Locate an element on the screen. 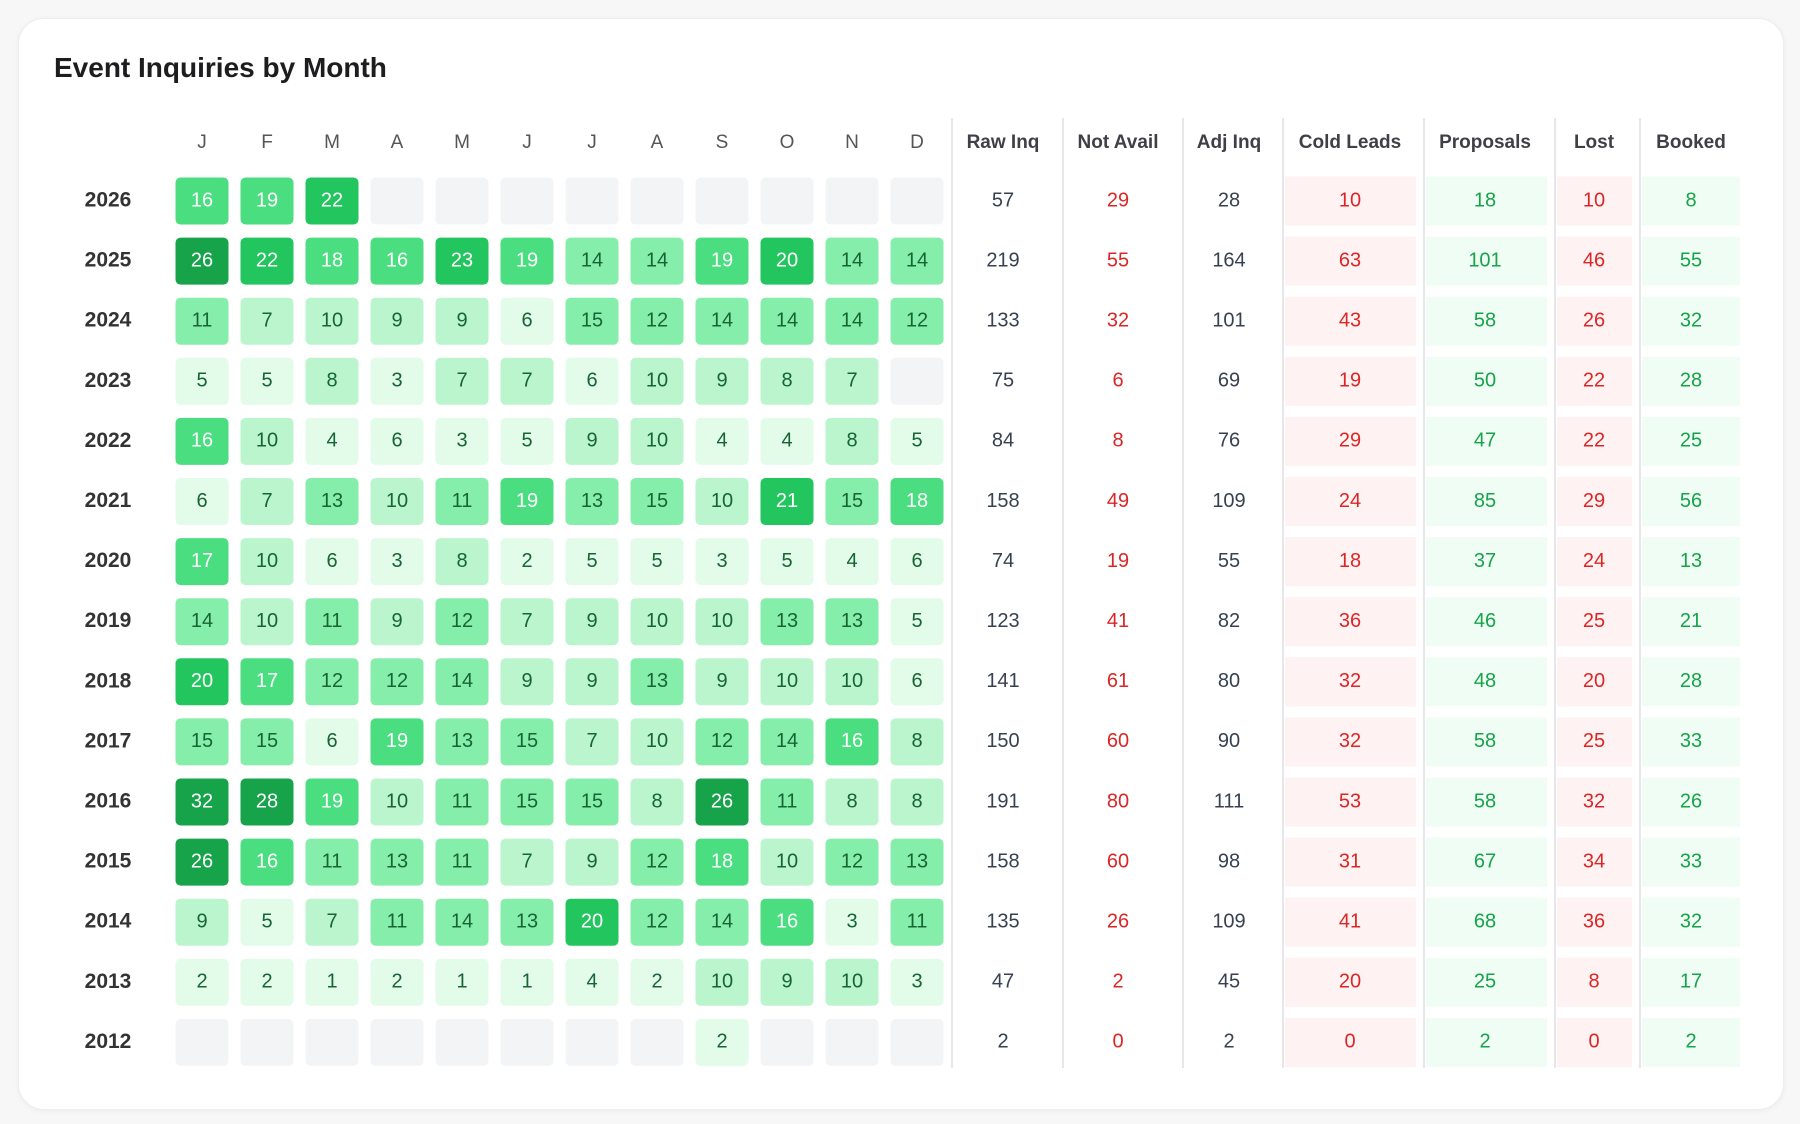  summary-value: 84 is located at coordinates (1003, 441).